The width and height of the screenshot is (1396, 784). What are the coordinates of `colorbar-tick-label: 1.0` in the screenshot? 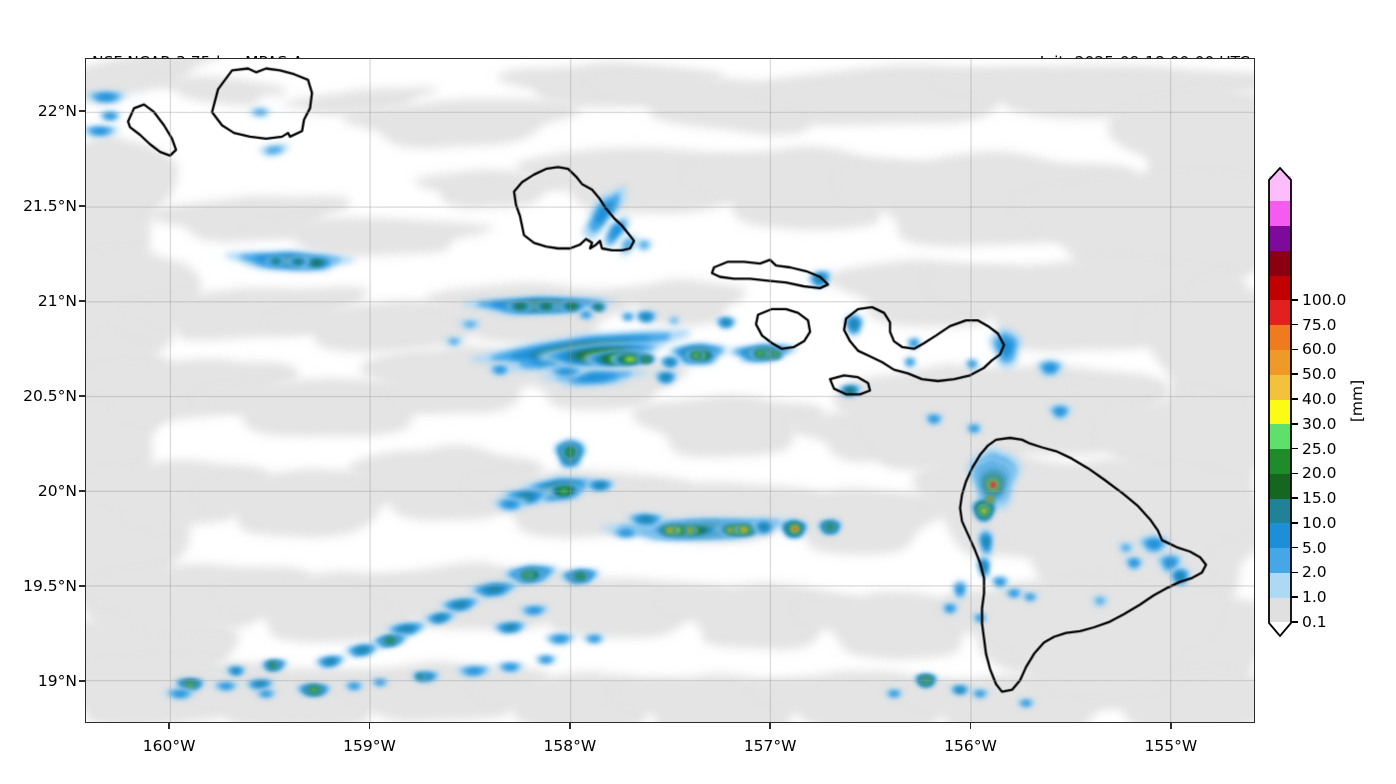 It's located at (1314, 597).